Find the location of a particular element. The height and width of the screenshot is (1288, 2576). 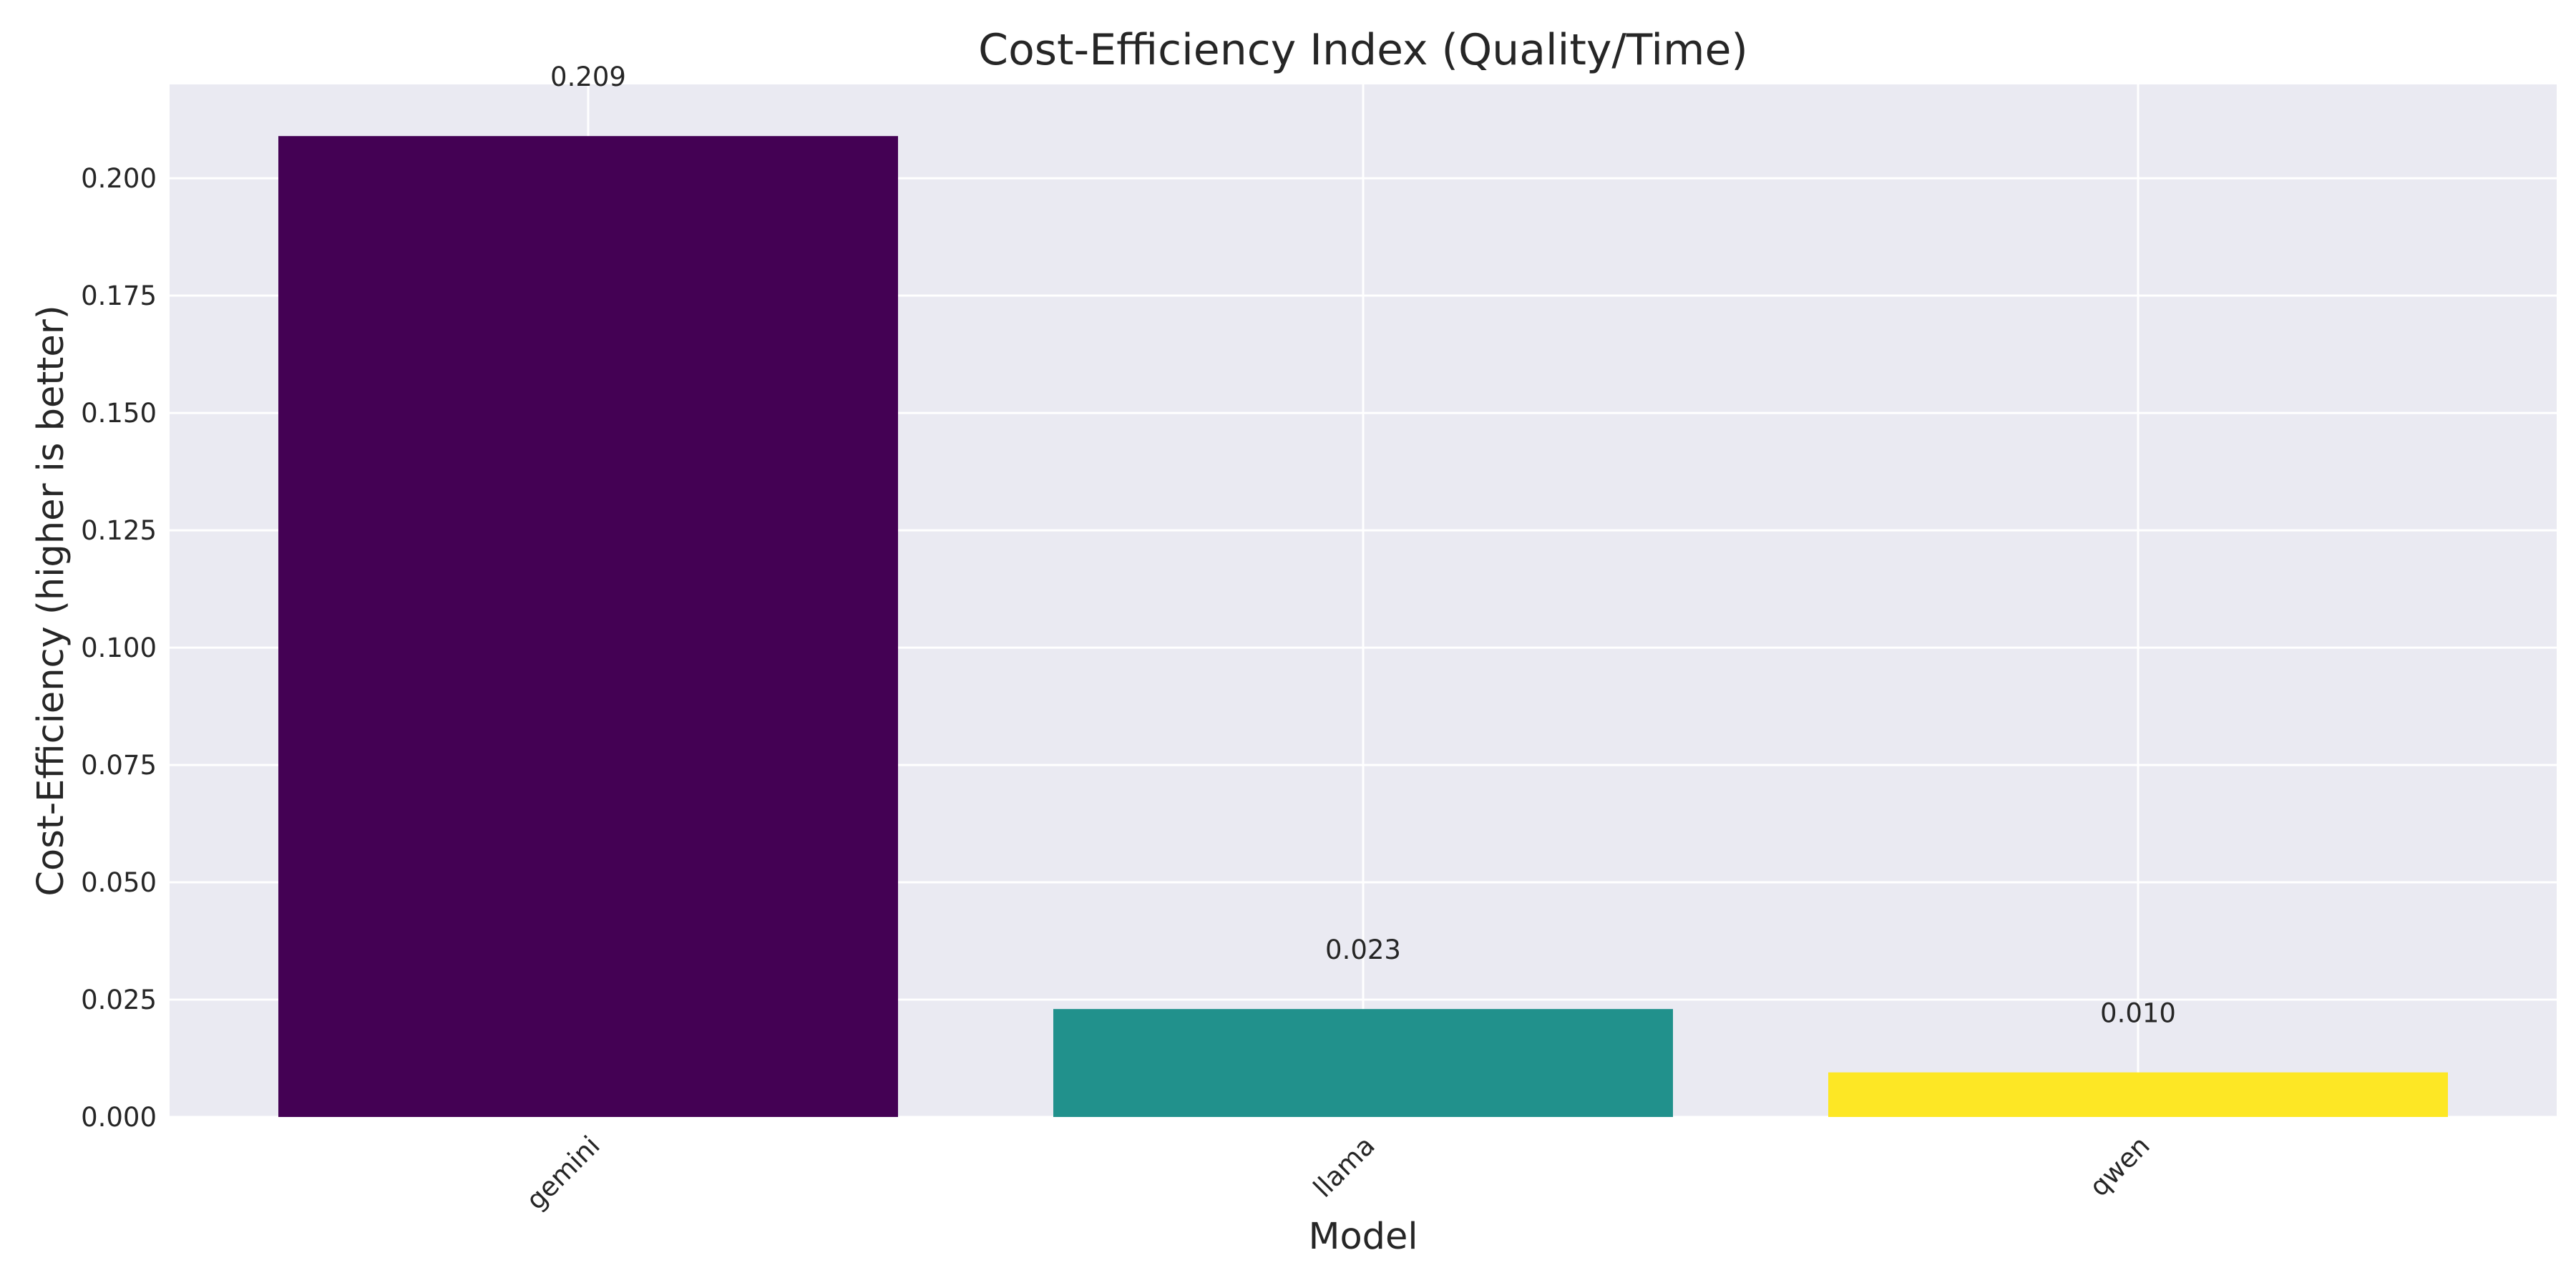

y-tick-label: 0.025 is located at coordinates (119, 1000).